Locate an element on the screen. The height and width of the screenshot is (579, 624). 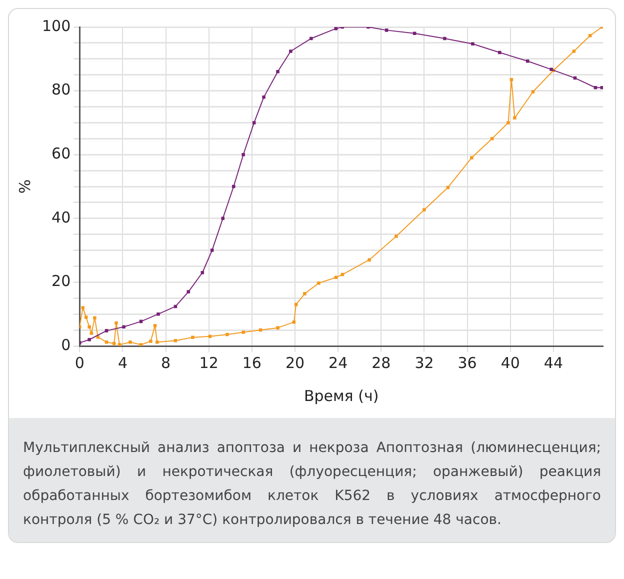
x-tick-label: 0 is located at coordinates (79, 363).